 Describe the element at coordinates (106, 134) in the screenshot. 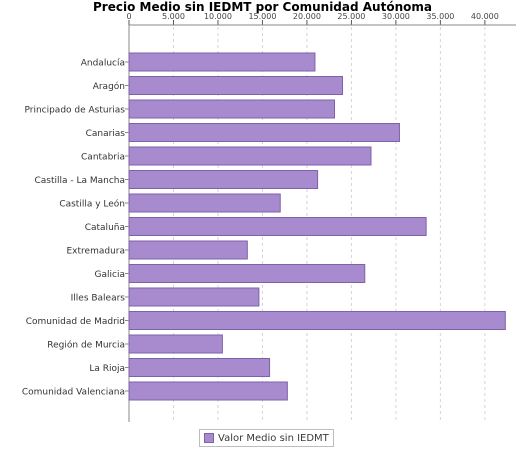

I see `category-label: Canarias` at that location.